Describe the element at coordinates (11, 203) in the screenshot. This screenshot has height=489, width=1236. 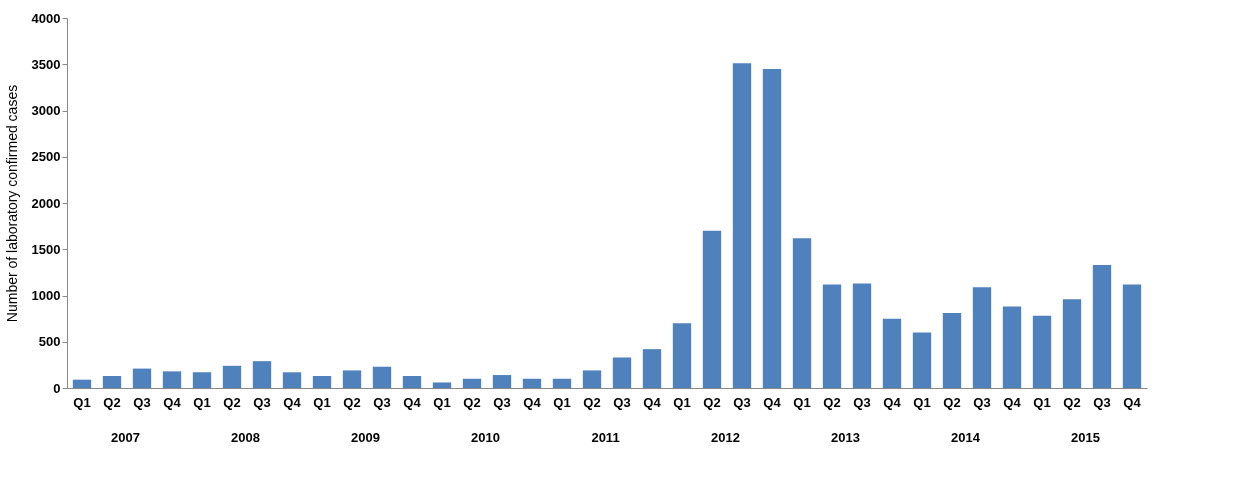
I see `y-axis-title: Number of laboratory confirmed cases` at that location.